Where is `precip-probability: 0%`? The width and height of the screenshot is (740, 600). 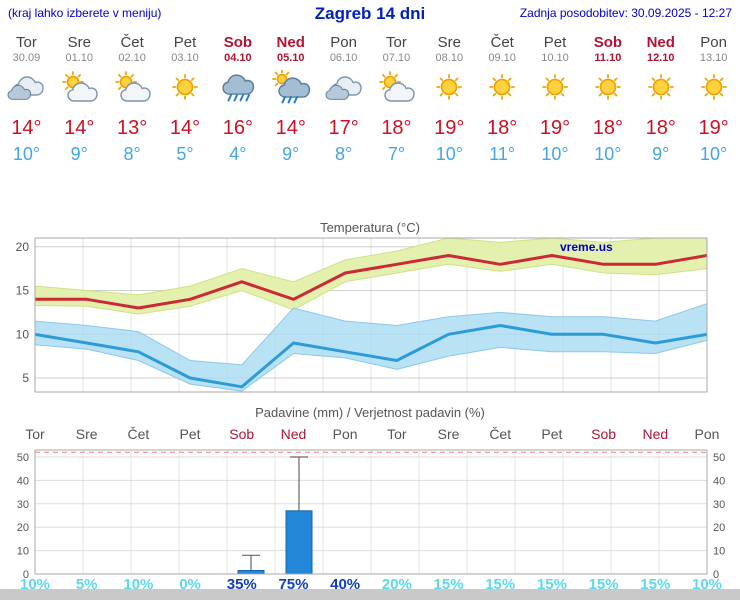
precip-probability: 0% is located at coordinates (190, 584).